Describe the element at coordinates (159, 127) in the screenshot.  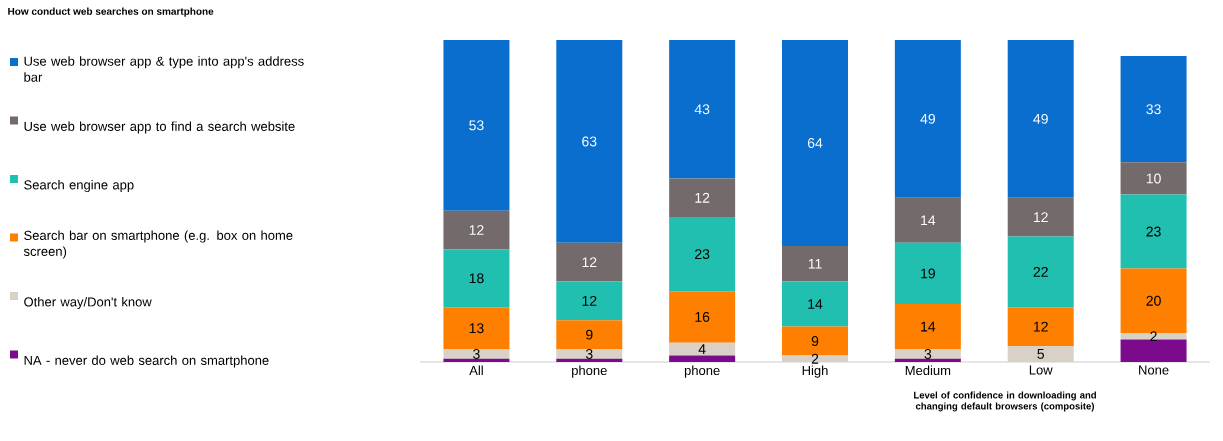
I see `legend-label: Use web browser app to find a search website` at that location.